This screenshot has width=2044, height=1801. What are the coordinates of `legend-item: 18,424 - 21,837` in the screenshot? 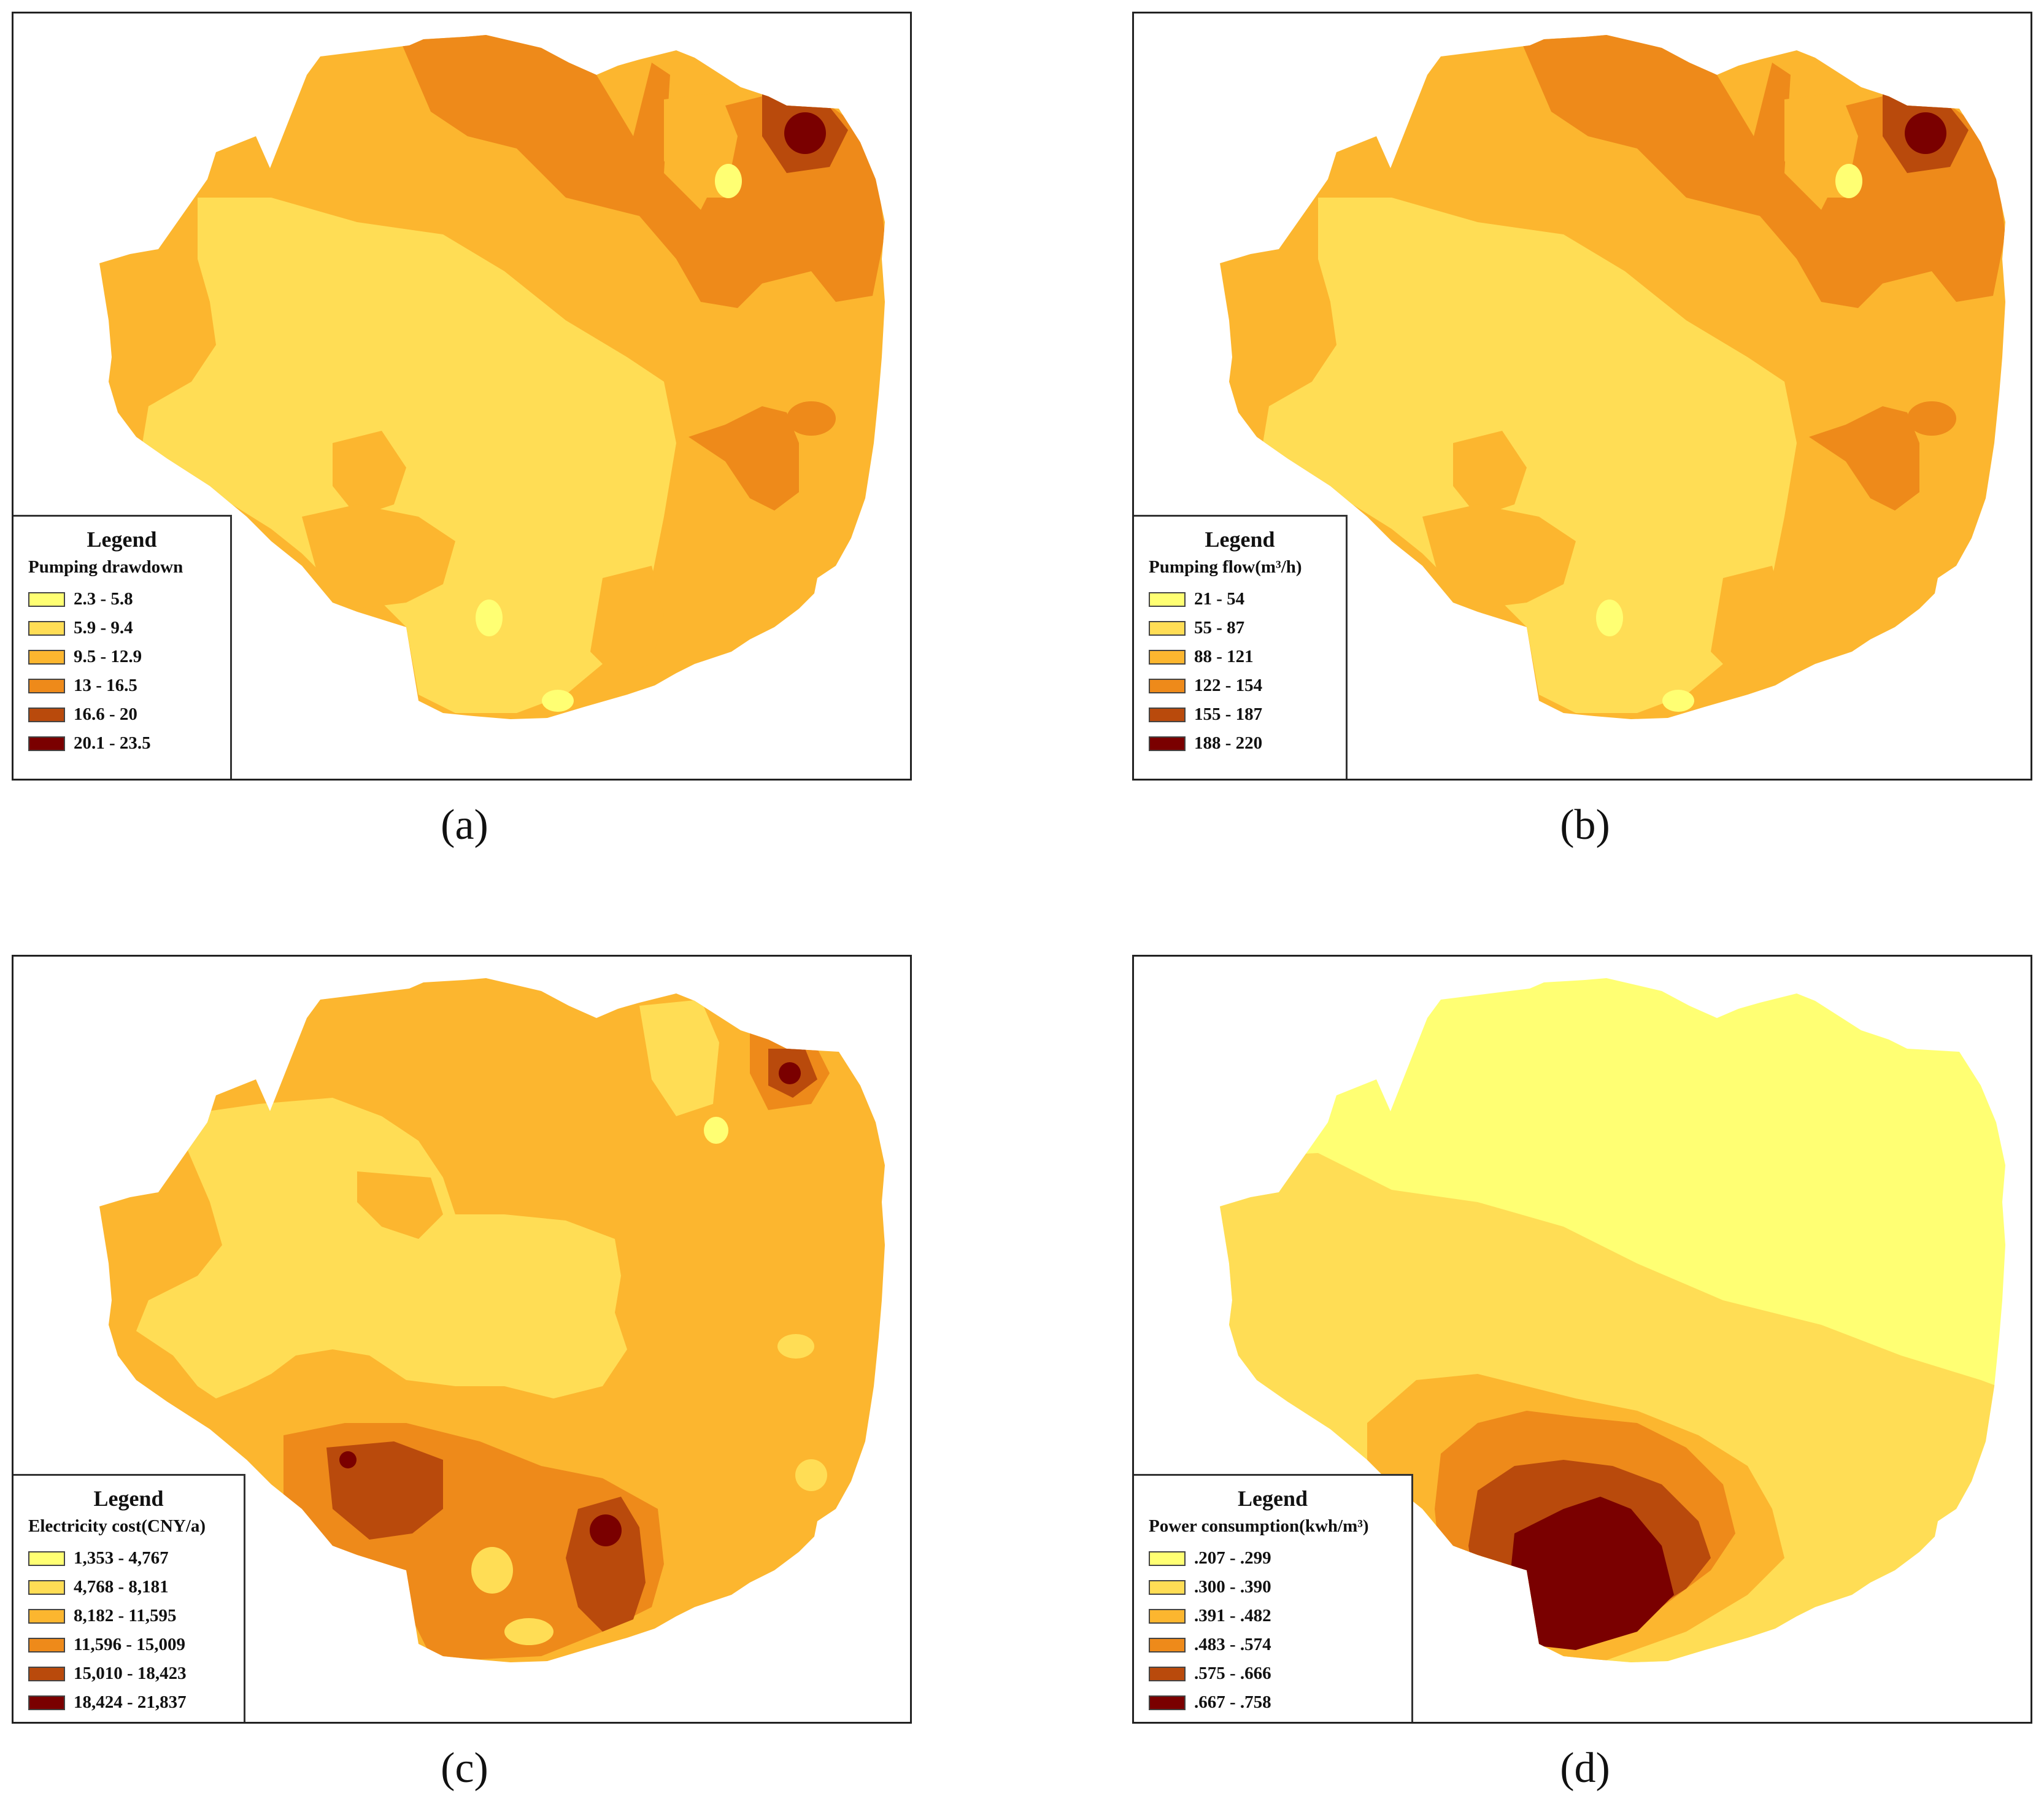 It's located at (128, 1702).